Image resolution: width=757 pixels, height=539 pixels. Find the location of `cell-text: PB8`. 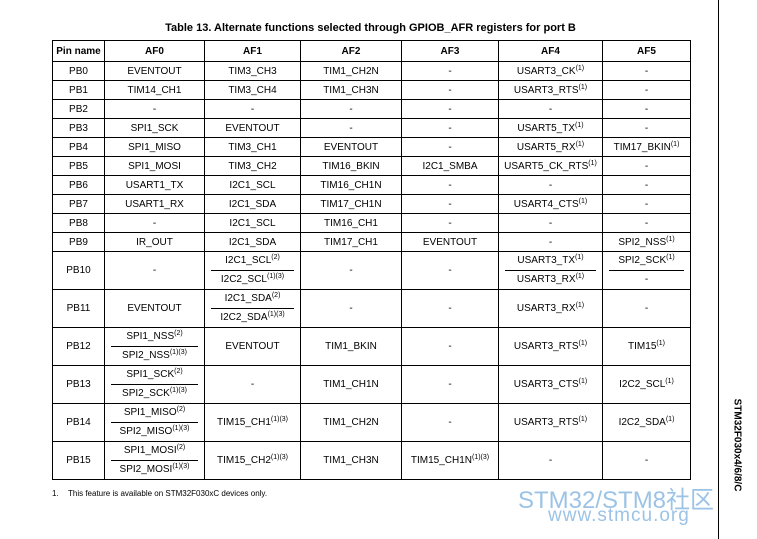

cell-text: PB8 is located at coordinates (78, 223).